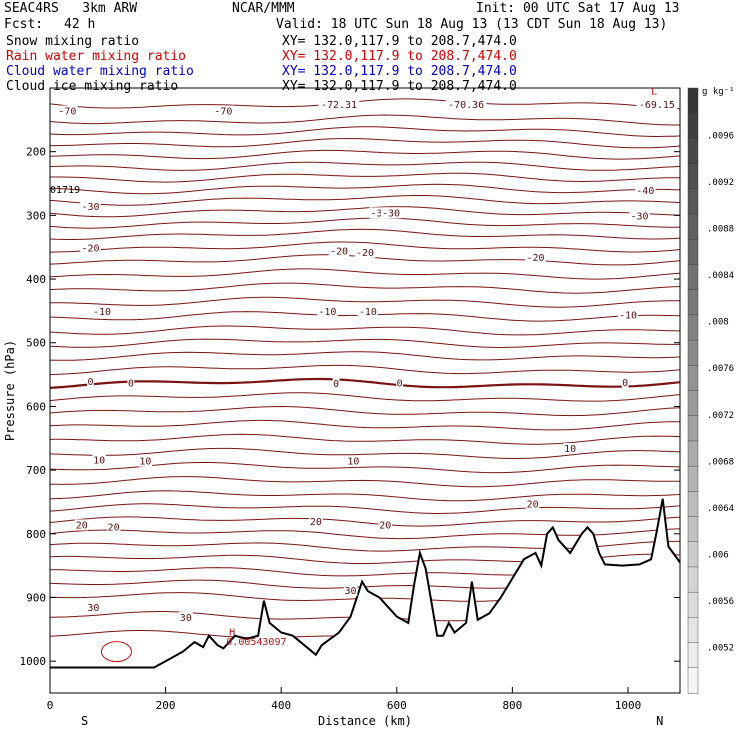 The image size is (740, 740). I want to click on colorbar-label: .0076, so click(720, 369).